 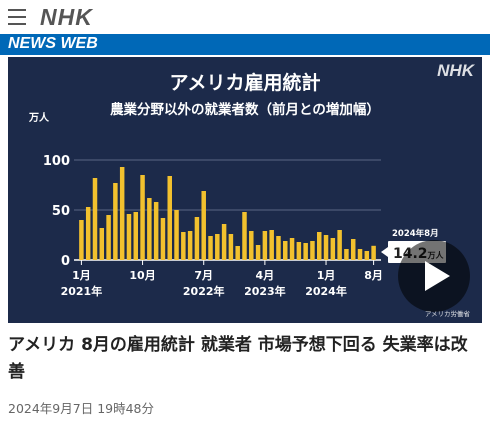 What do you see at coordinates (17, 17) in the screenshot?
I see `hamburger-menu-icon` at bounding box center [17, 17].